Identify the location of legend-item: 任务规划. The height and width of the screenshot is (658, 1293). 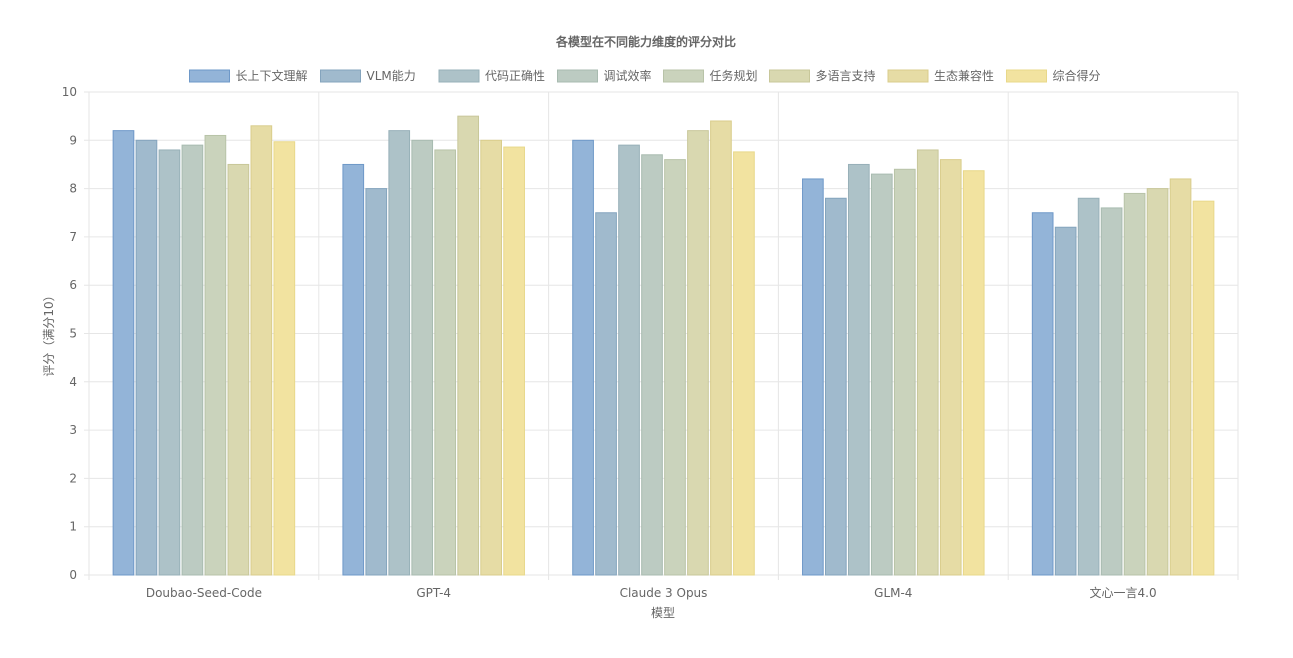
(710, 75).